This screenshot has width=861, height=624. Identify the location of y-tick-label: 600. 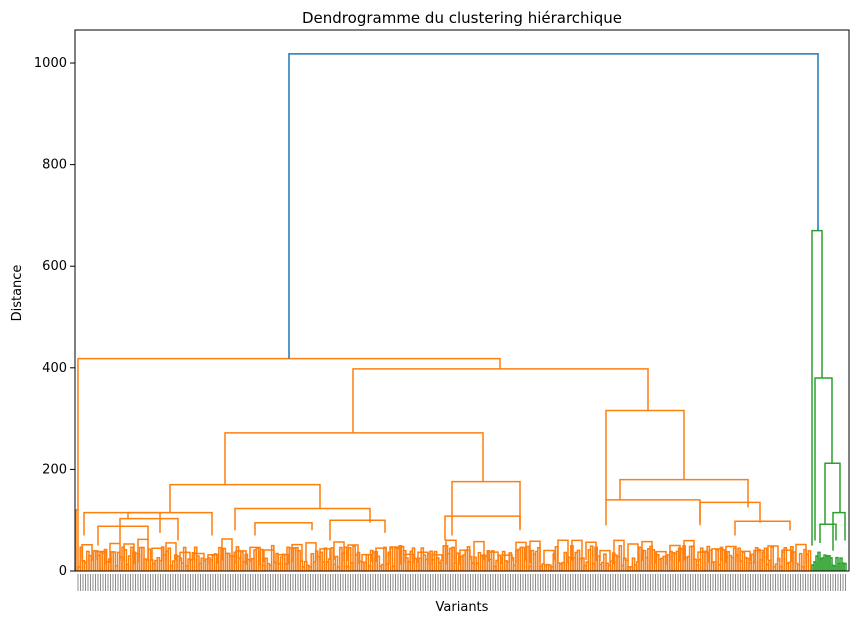
(54, 266).